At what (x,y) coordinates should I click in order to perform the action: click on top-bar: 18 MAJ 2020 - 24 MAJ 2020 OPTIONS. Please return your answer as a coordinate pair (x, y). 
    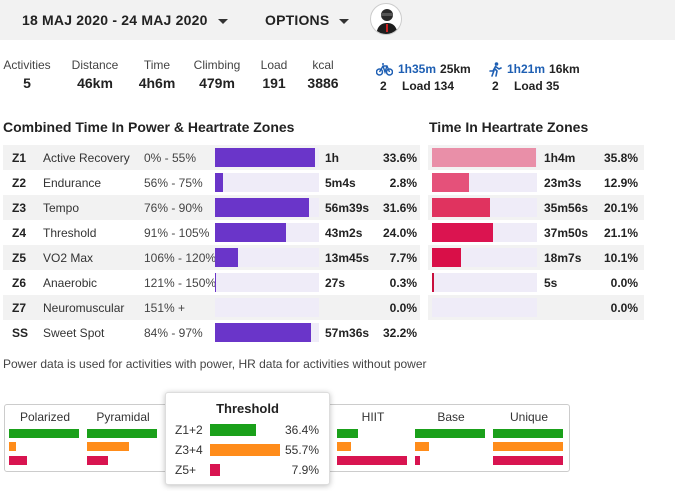
    Looking at the image, I should click on (337, 20).